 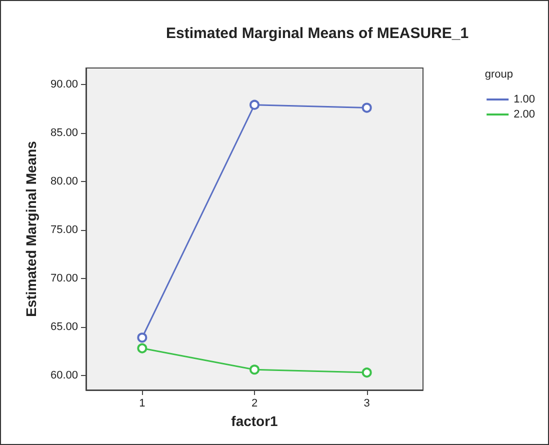 I want to click on legend-label: 1.00, so click(x=525, y=100).